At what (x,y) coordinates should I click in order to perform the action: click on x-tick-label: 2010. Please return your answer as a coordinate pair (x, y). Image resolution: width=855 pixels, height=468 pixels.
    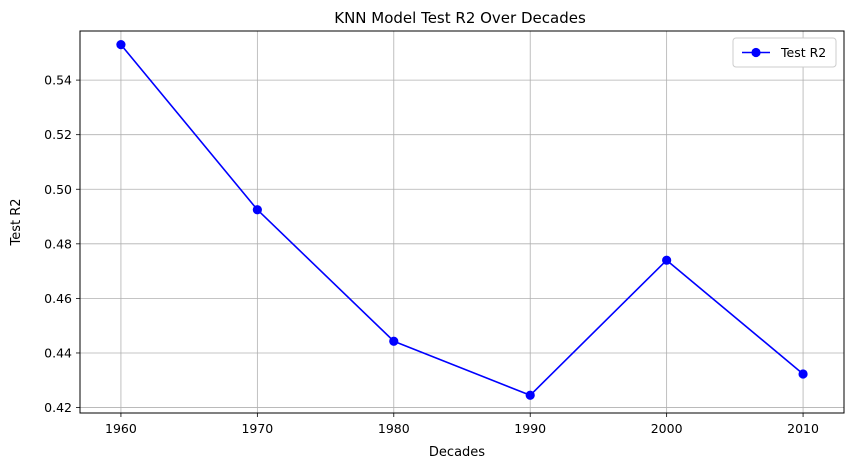
    Looking at the image, I should click on (803, 428).